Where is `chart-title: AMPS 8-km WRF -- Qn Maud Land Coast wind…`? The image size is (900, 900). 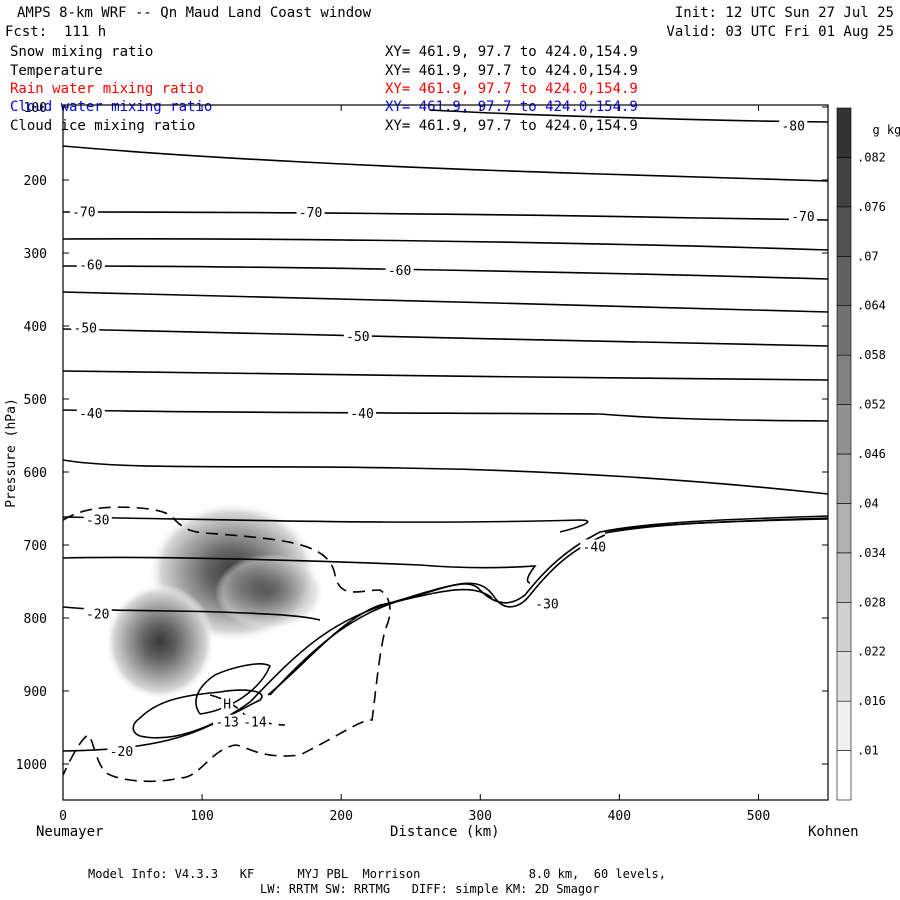
chart-title: AMPS 8-km WRF -- Qn Maud Land Coast wind… is located at coordinates (194, 13).